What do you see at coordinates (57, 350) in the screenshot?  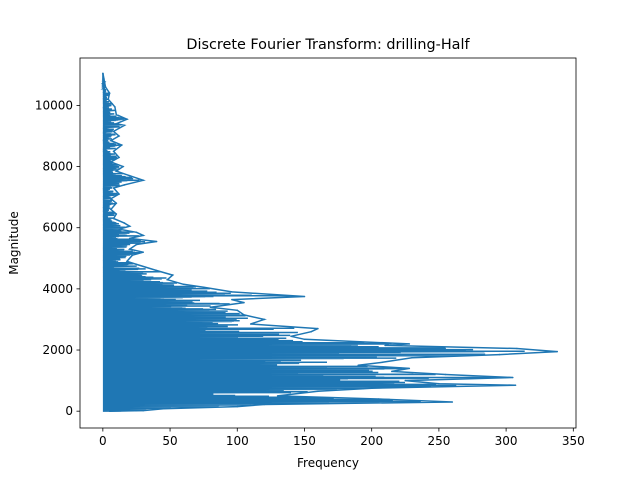 I see `y-tick-label: 2000` at bounding box center [57, 350].